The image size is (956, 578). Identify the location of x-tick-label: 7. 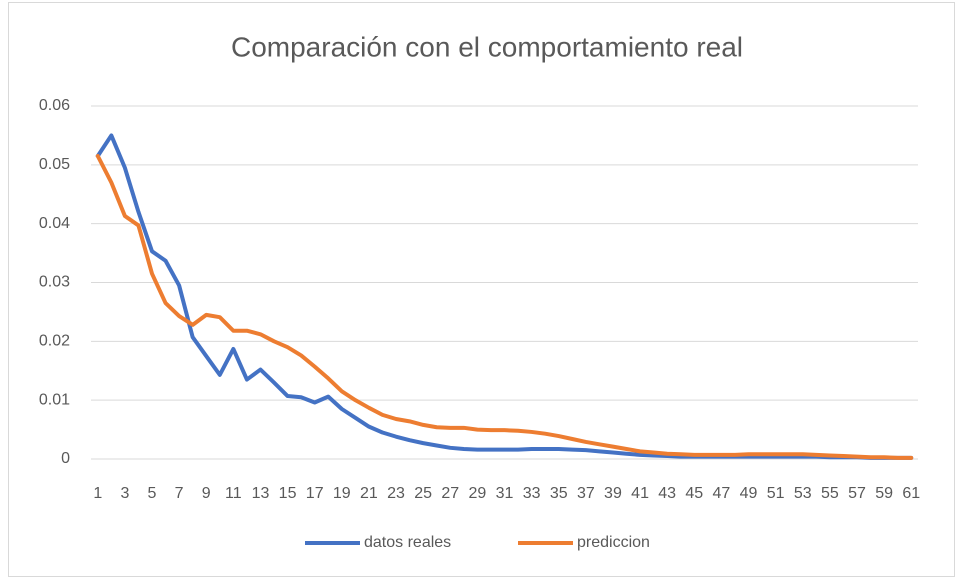
(179, 493).